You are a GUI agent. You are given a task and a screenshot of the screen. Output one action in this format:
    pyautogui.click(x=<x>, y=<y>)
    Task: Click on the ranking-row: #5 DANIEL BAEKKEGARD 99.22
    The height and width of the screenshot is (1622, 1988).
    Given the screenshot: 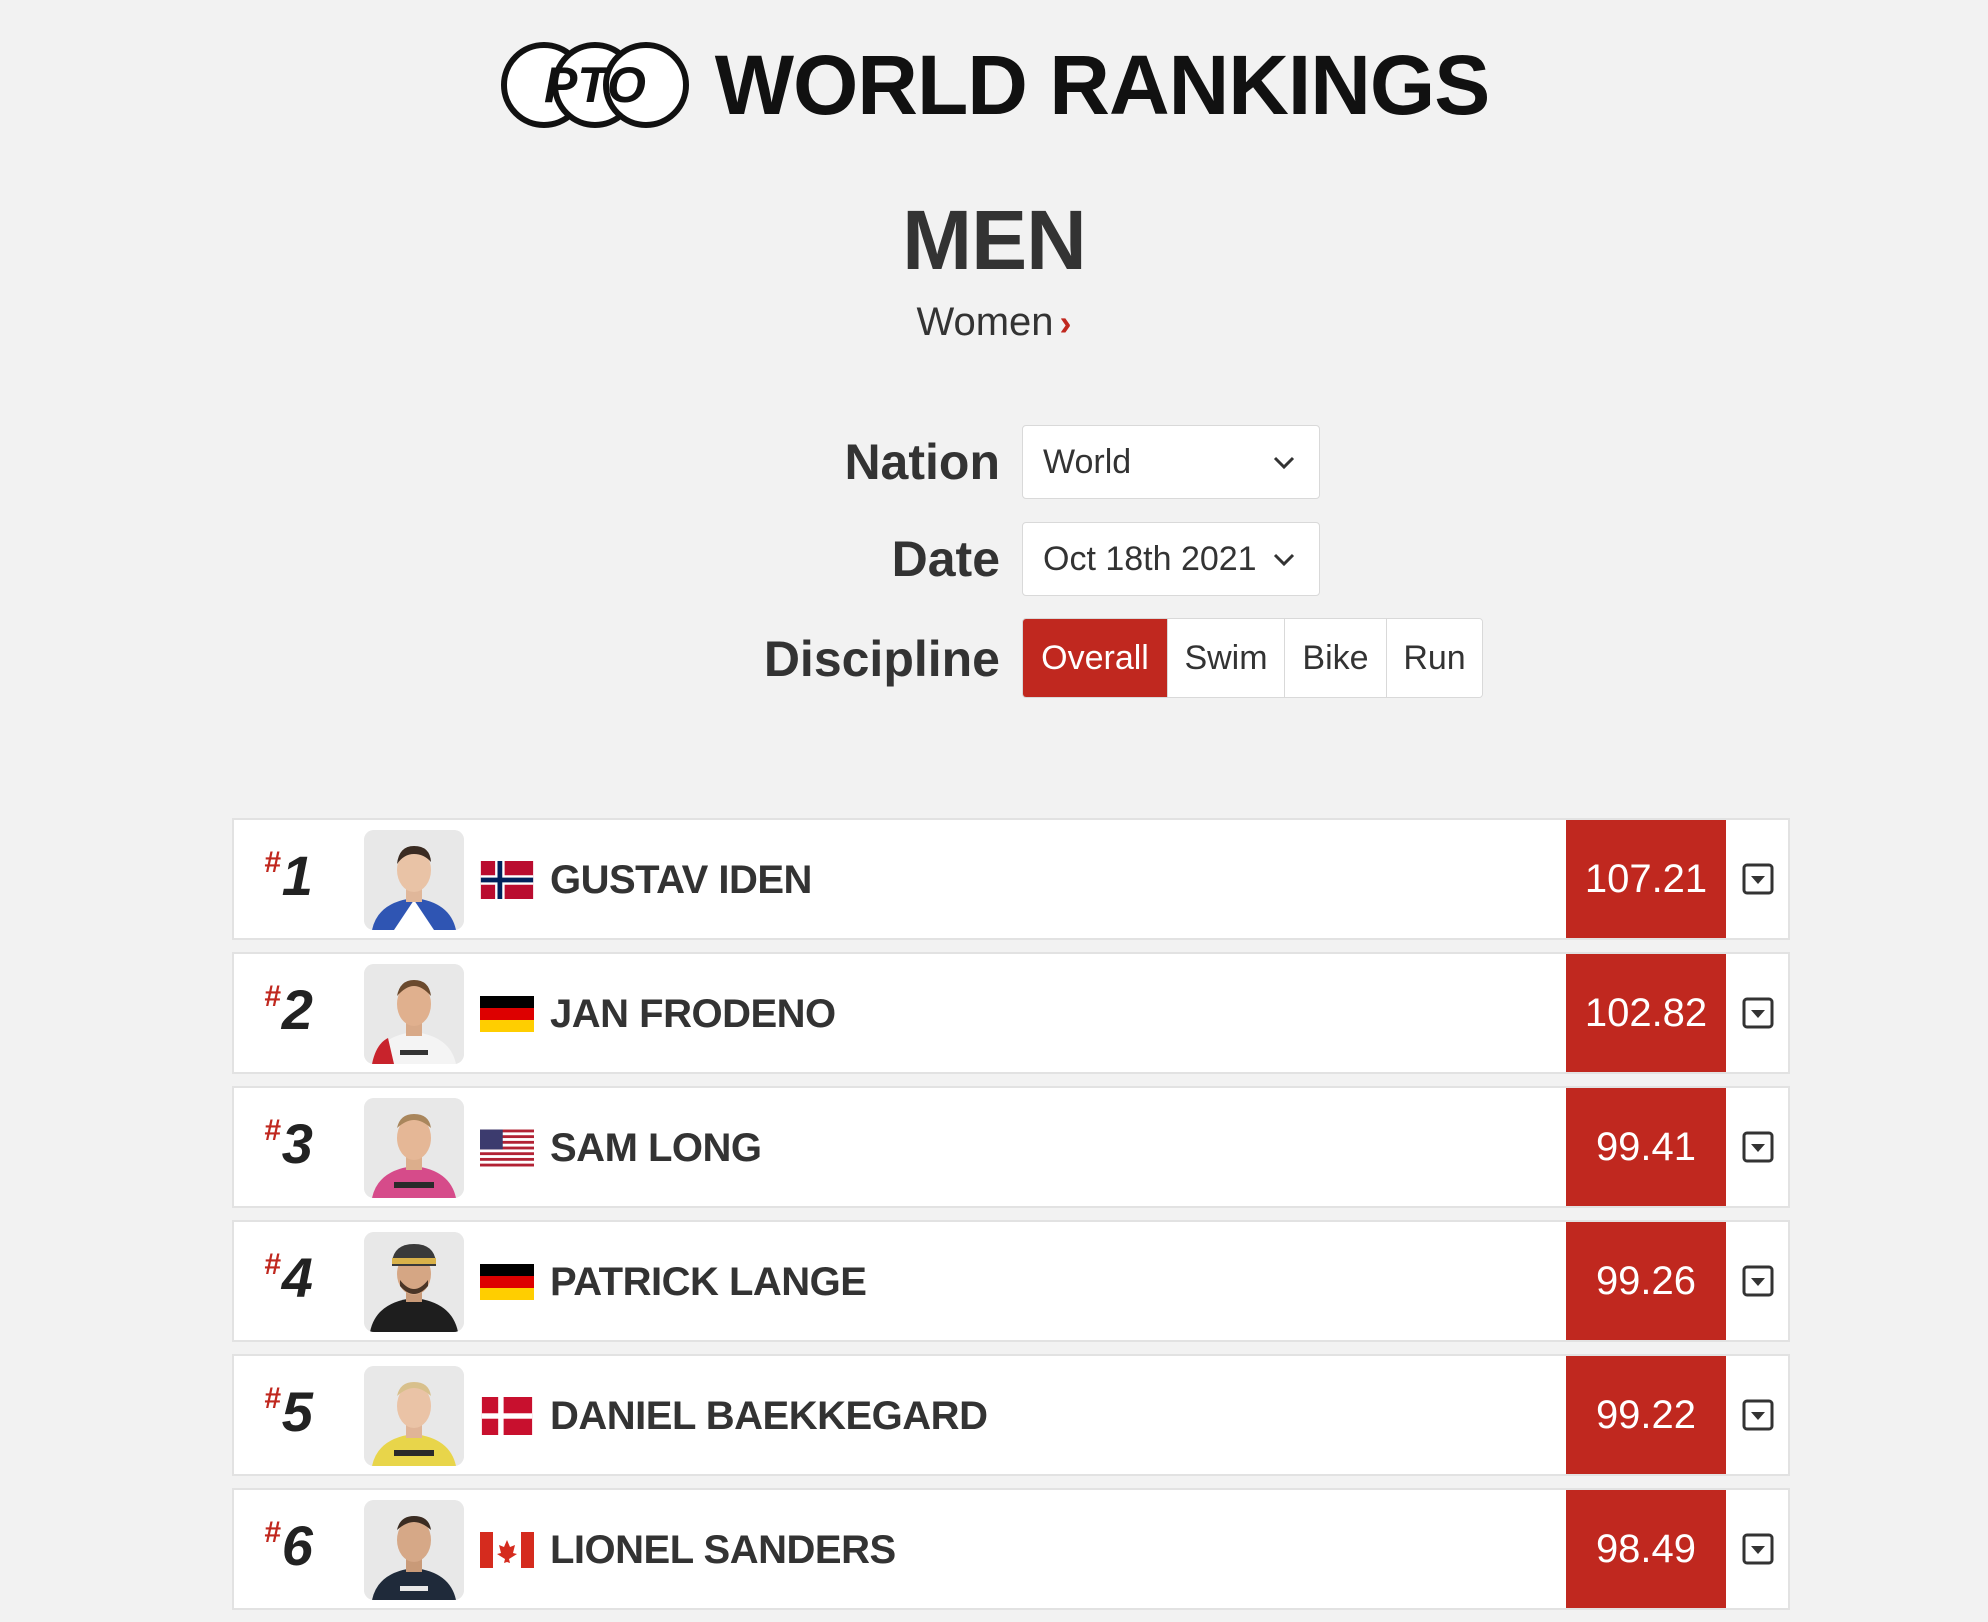 What is the action you would take?
    pyautogui.click(x=1011, y=1415)
    